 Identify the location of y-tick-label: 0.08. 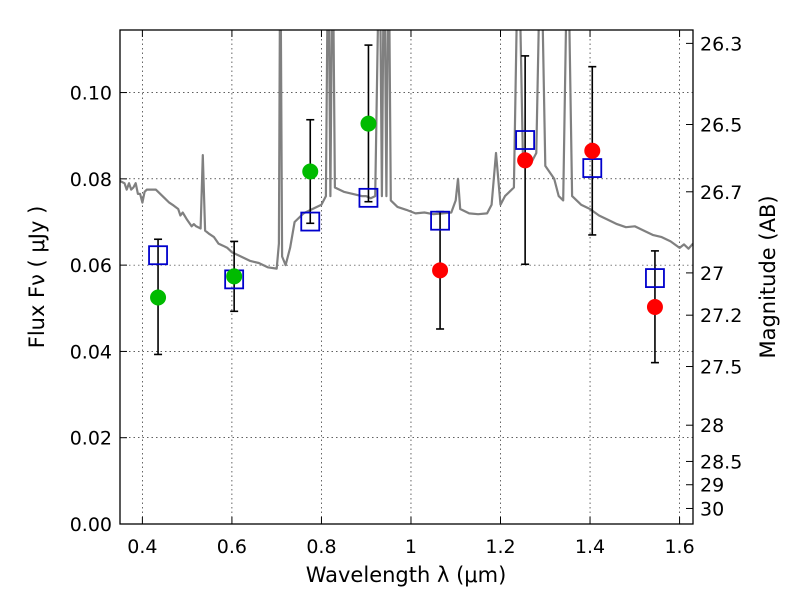
(91, 180).